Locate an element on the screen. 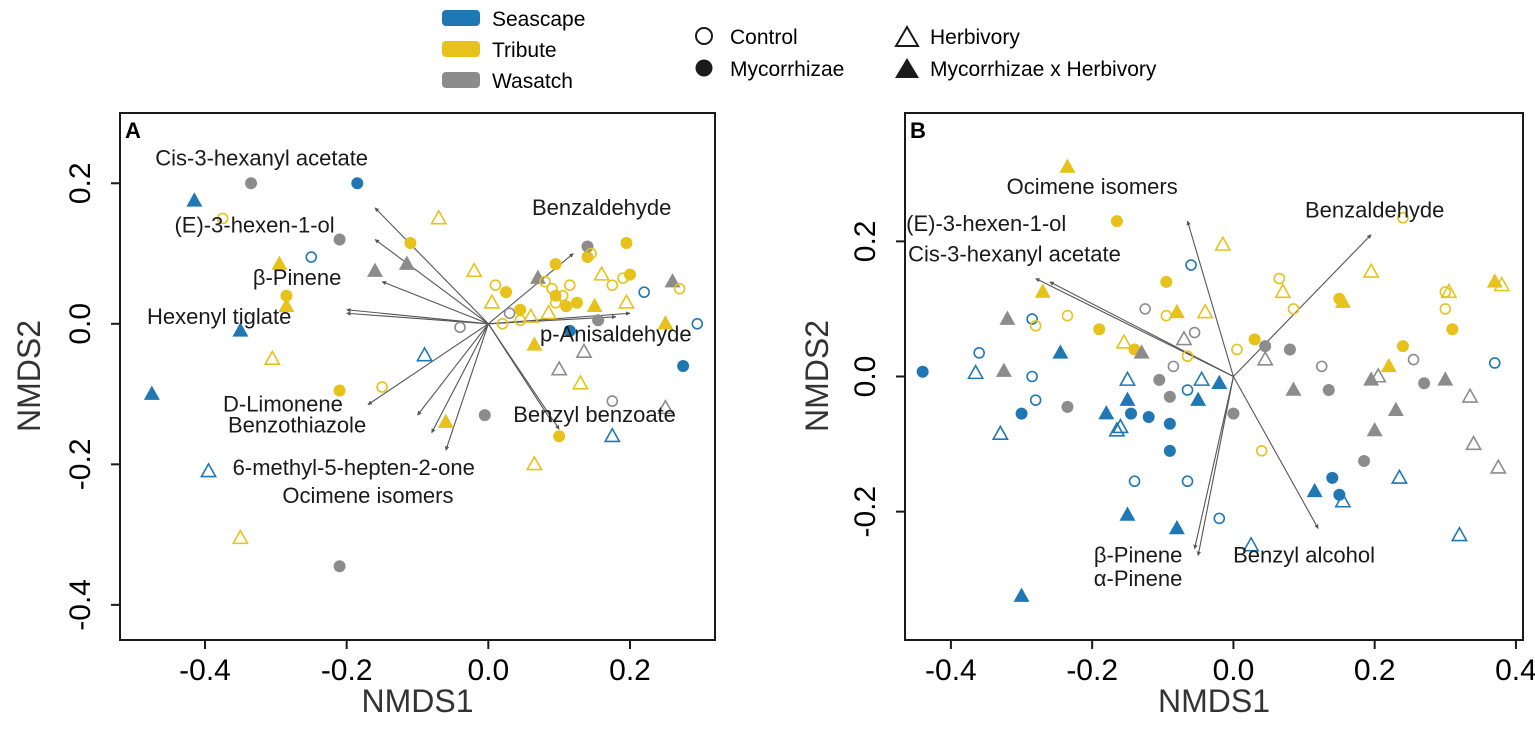  legend-label-control: Control is located at coordinates (764, 37).